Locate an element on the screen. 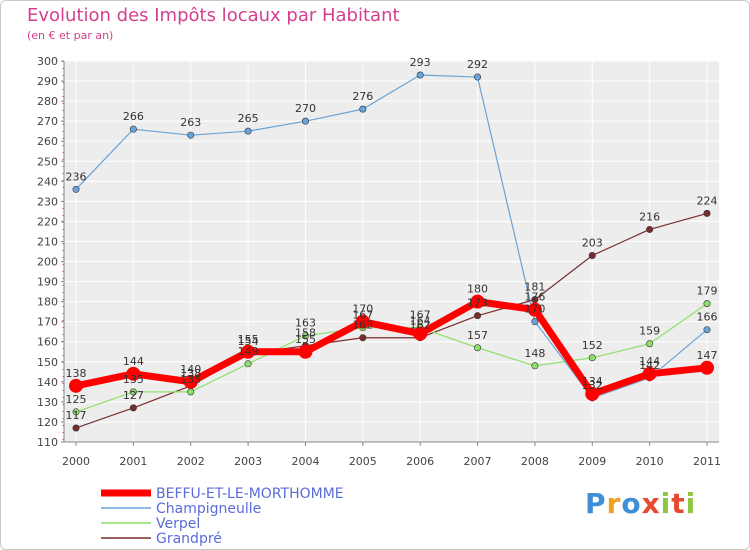 This screenshot has width=750, height=550. x-tick-label: 2008 is located at coordinates (535, 461).